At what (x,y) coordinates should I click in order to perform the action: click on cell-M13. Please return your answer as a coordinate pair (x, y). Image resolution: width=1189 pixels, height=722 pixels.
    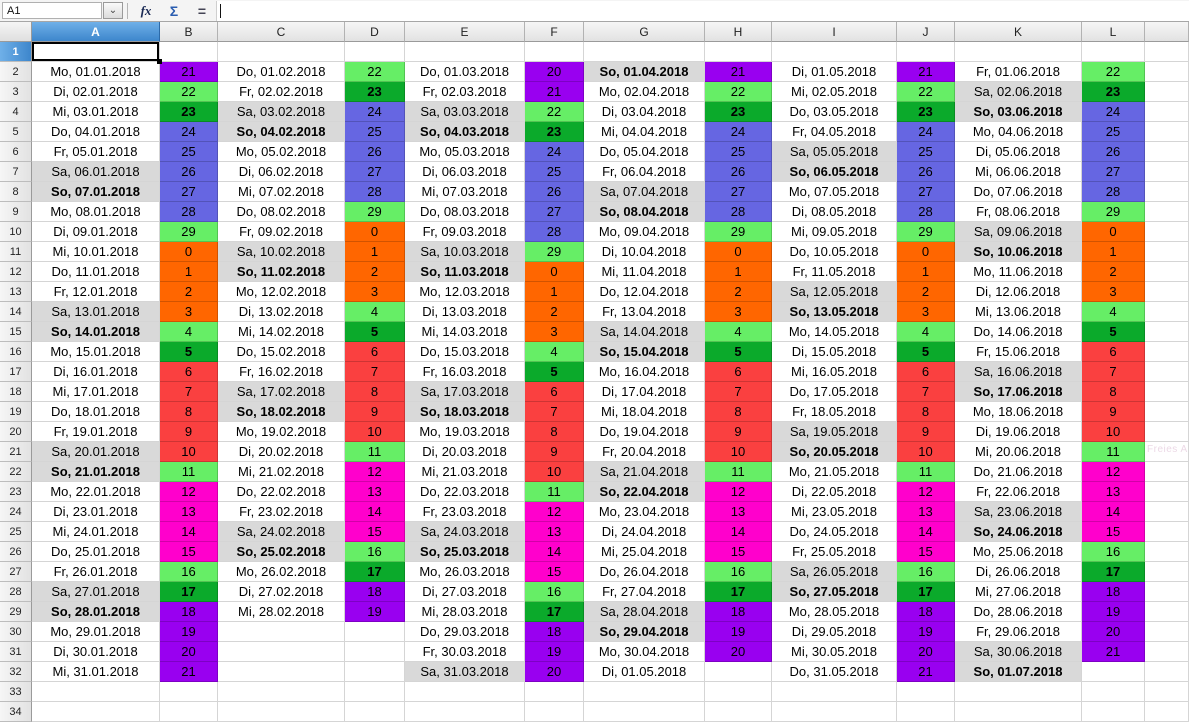
    Looking at the image, I should click on (1167, 292).